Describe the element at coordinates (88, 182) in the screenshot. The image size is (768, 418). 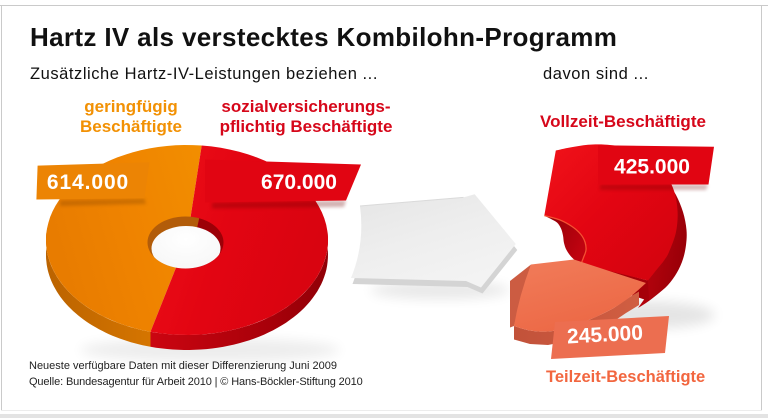
I see `svg-text: 614.000` at that location.